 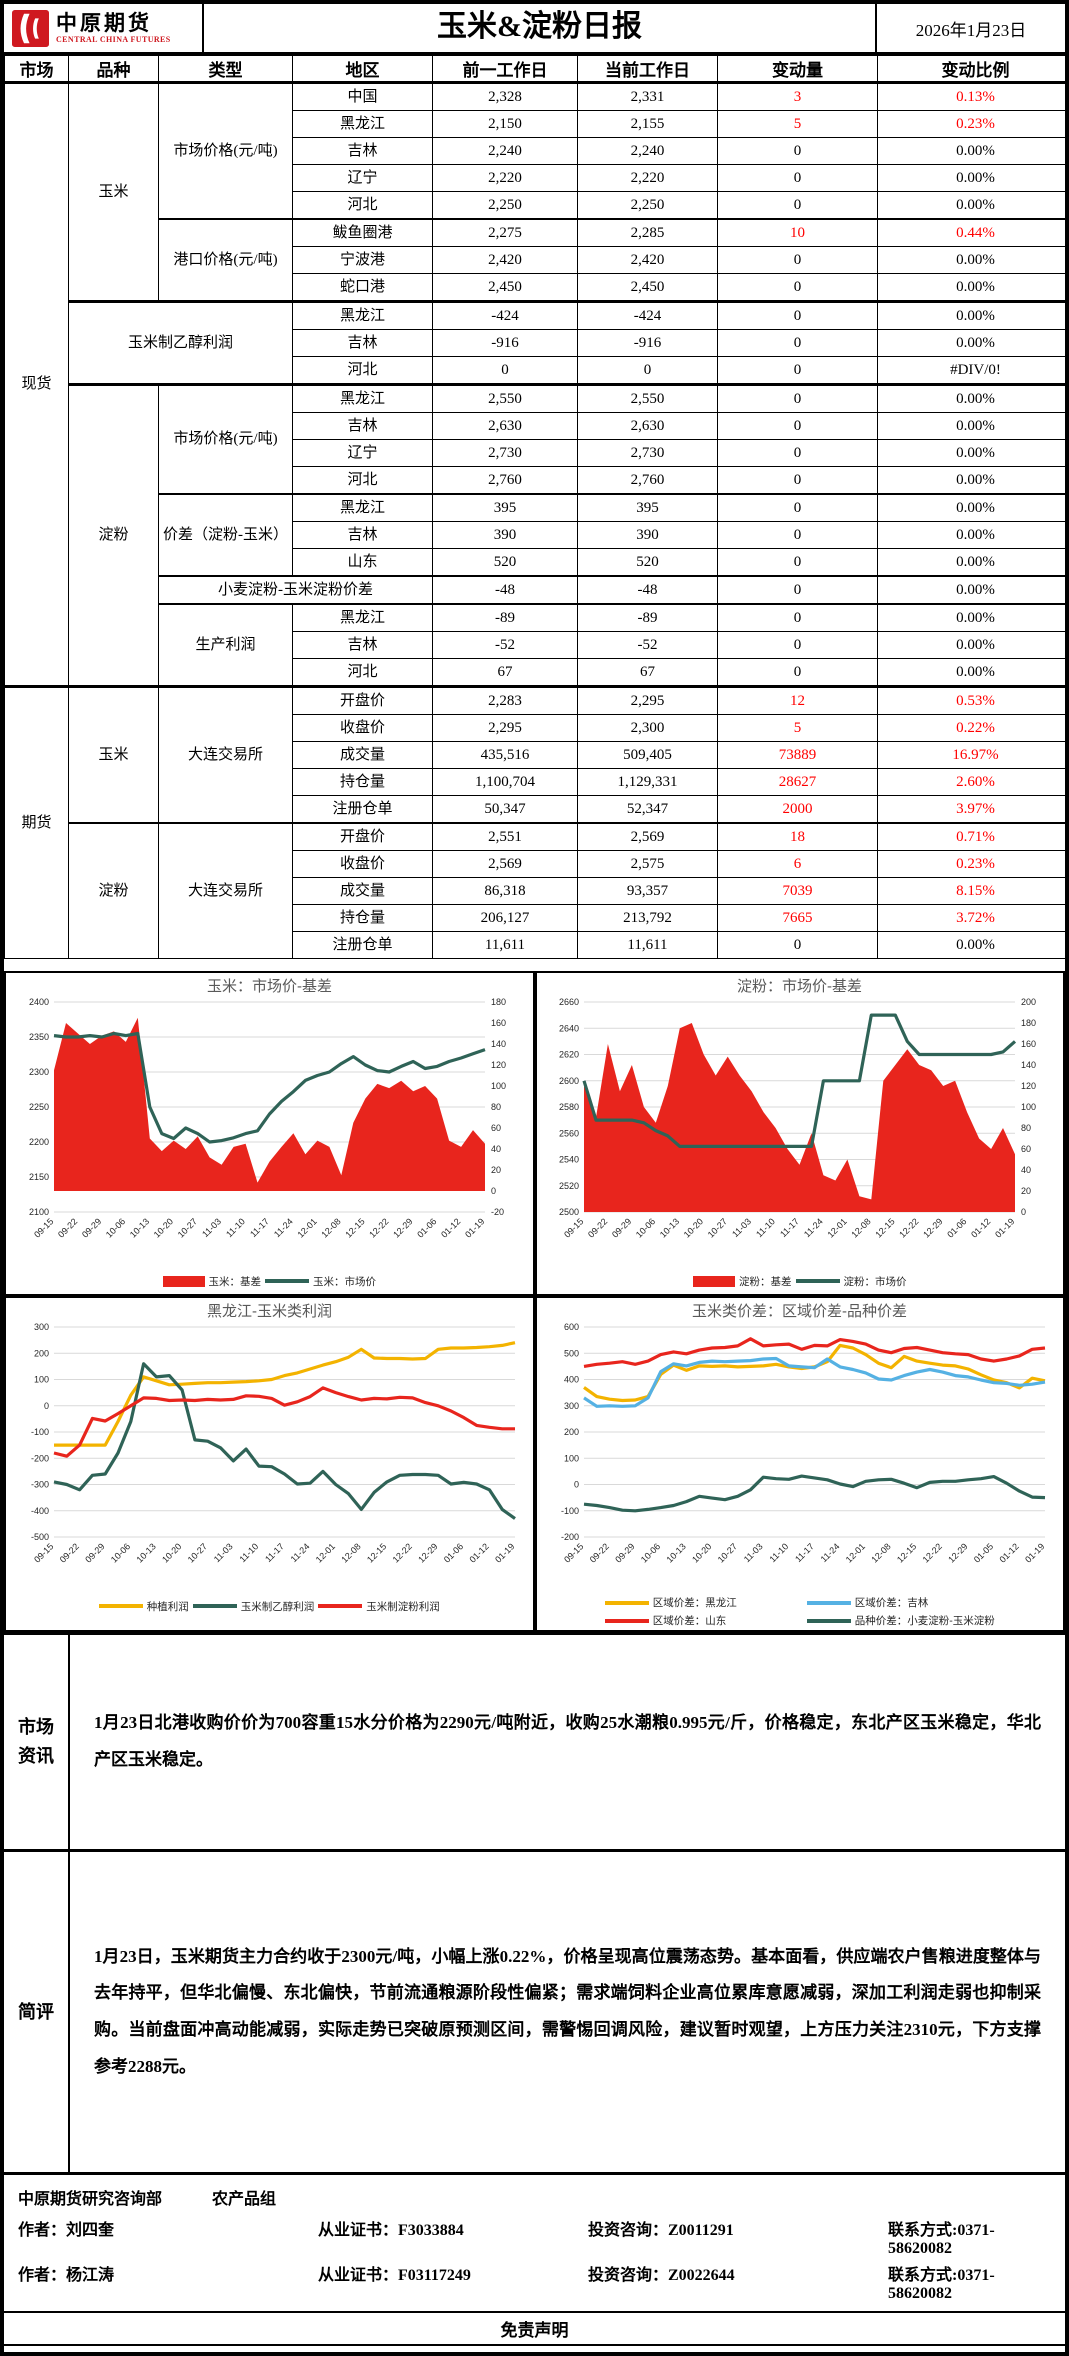 I want to click on svg-text: 12-01, so click(x=855, y=1552).